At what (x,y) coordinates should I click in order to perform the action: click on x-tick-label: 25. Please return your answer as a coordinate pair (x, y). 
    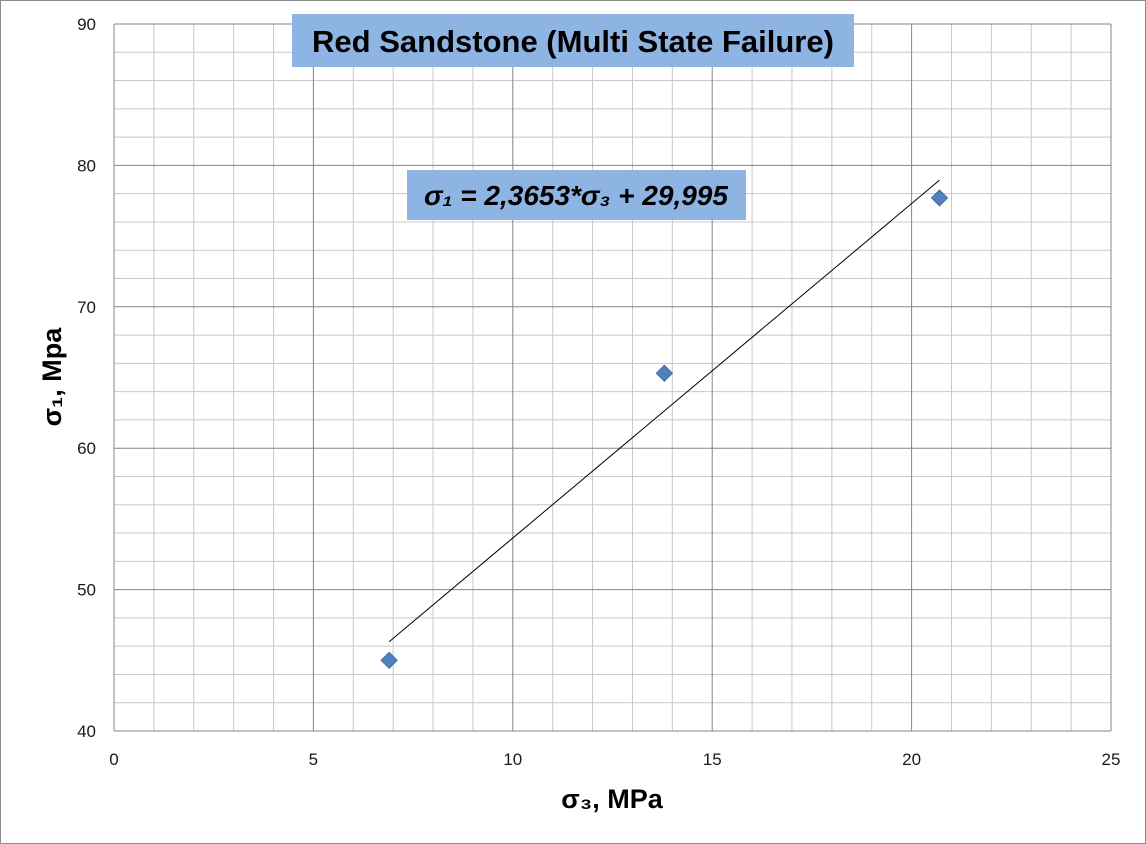
    Looking at the image, I should click on (1111, 759).